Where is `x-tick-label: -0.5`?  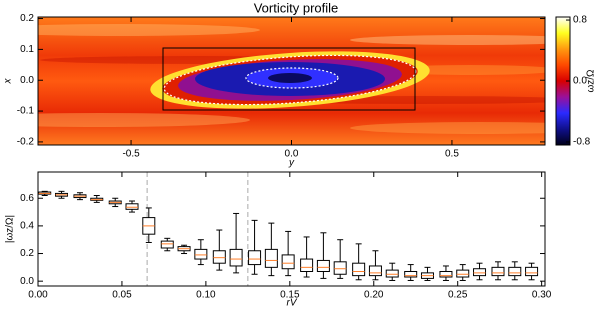
x-tick-label: -0.5 is located at coordinates (131, 154).